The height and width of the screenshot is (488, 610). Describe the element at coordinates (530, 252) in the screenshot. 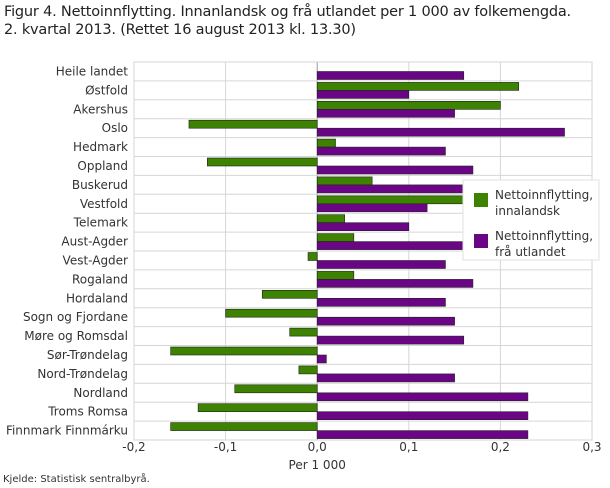

I see `legend-label: frå utlandet` at that location.